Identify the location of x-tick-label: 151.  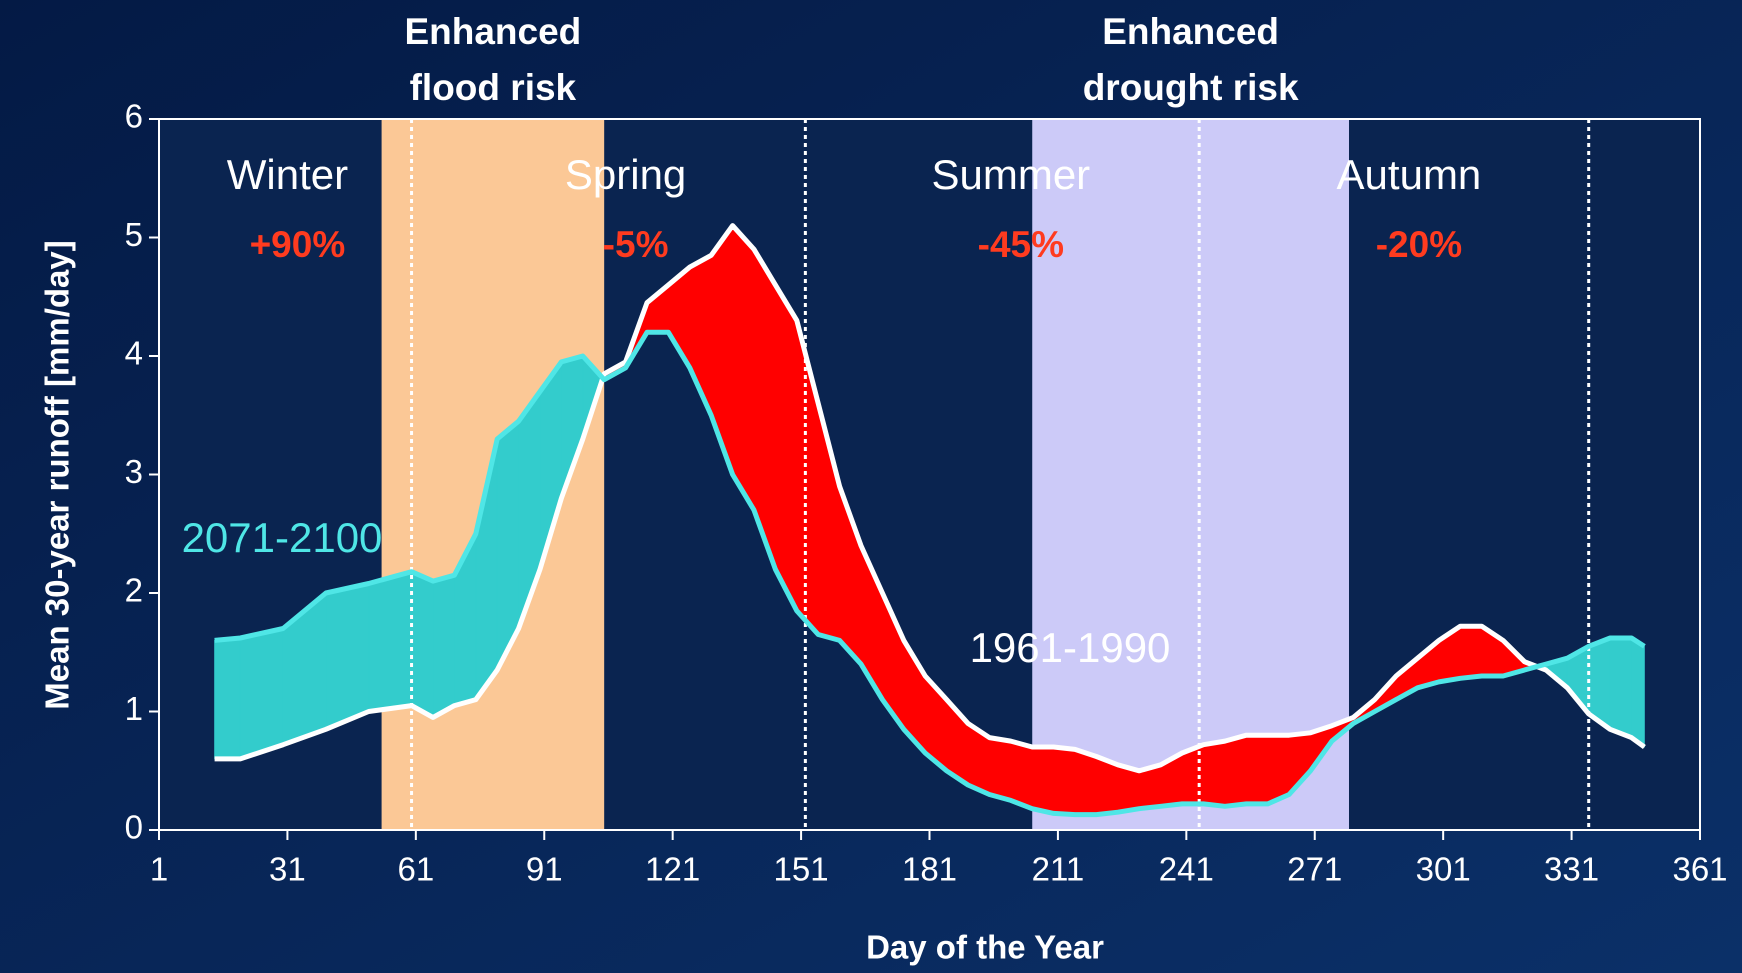
(801, 869).